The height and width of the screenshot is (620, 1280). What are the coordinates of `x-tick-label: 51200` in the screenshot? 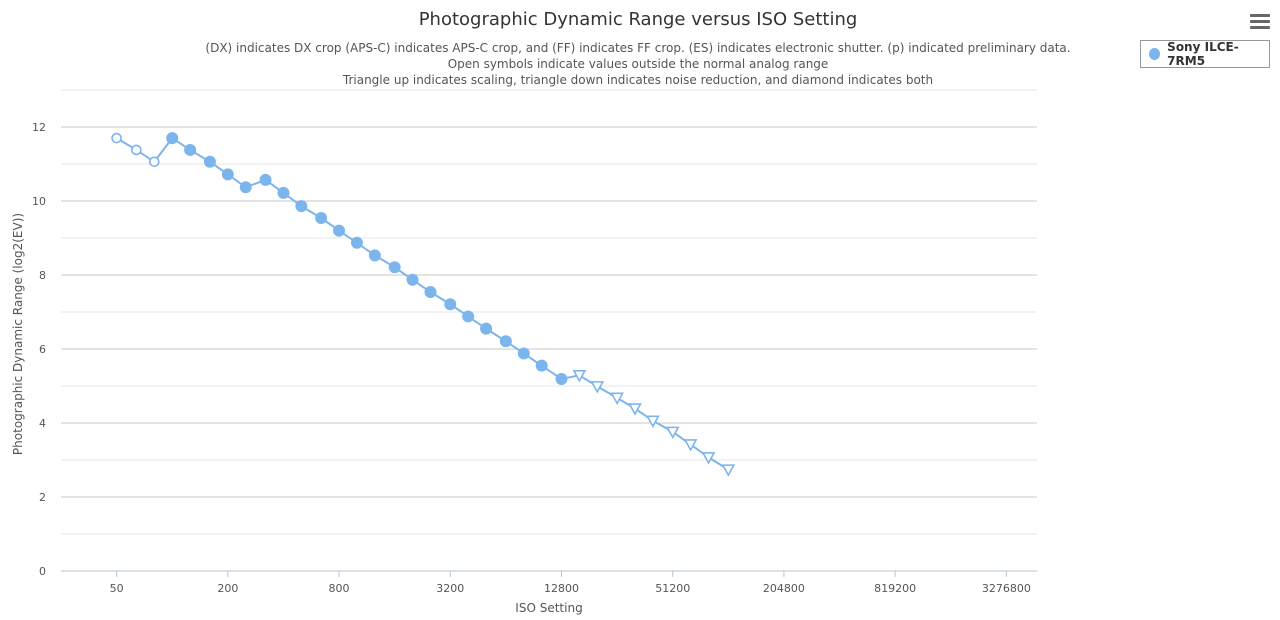 It's located at (672, 588).